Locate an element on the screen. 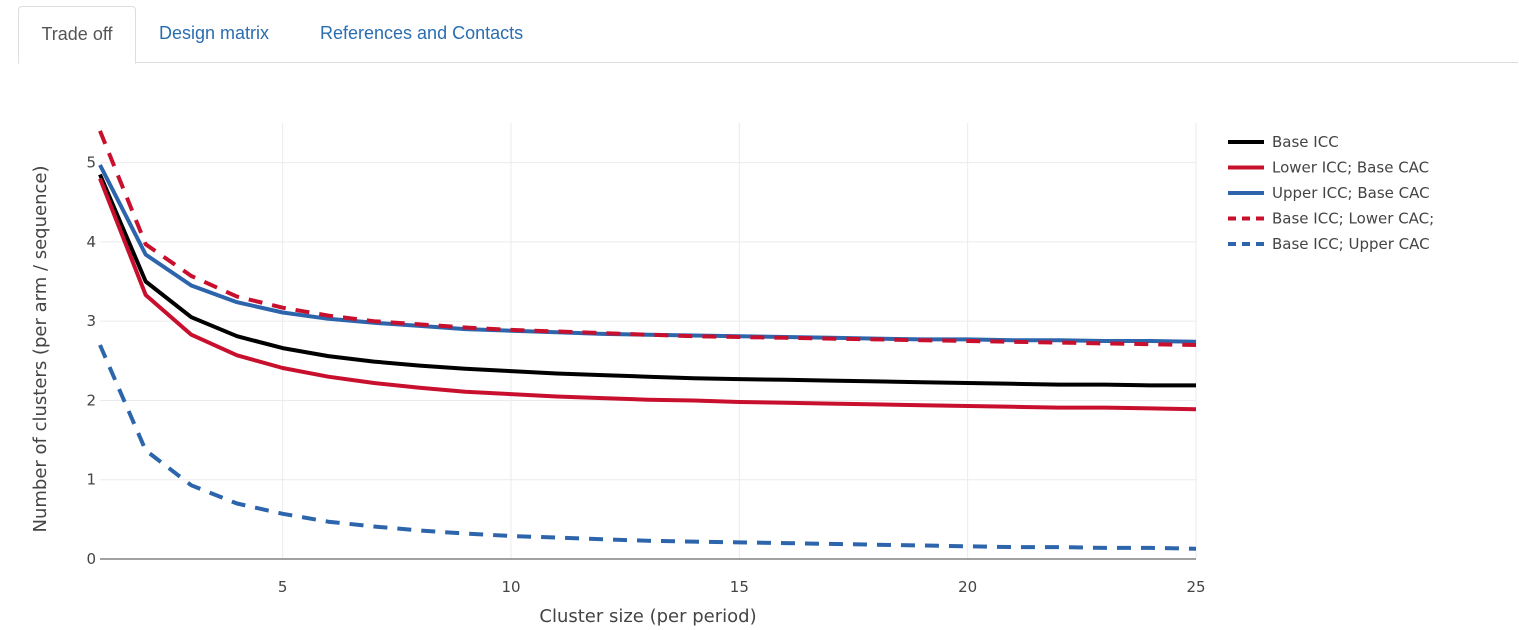 The height and width of the screenshot is (630, 1519). legend-label: Lower ICC; Base CAC is located at coordinates (1350, 168).